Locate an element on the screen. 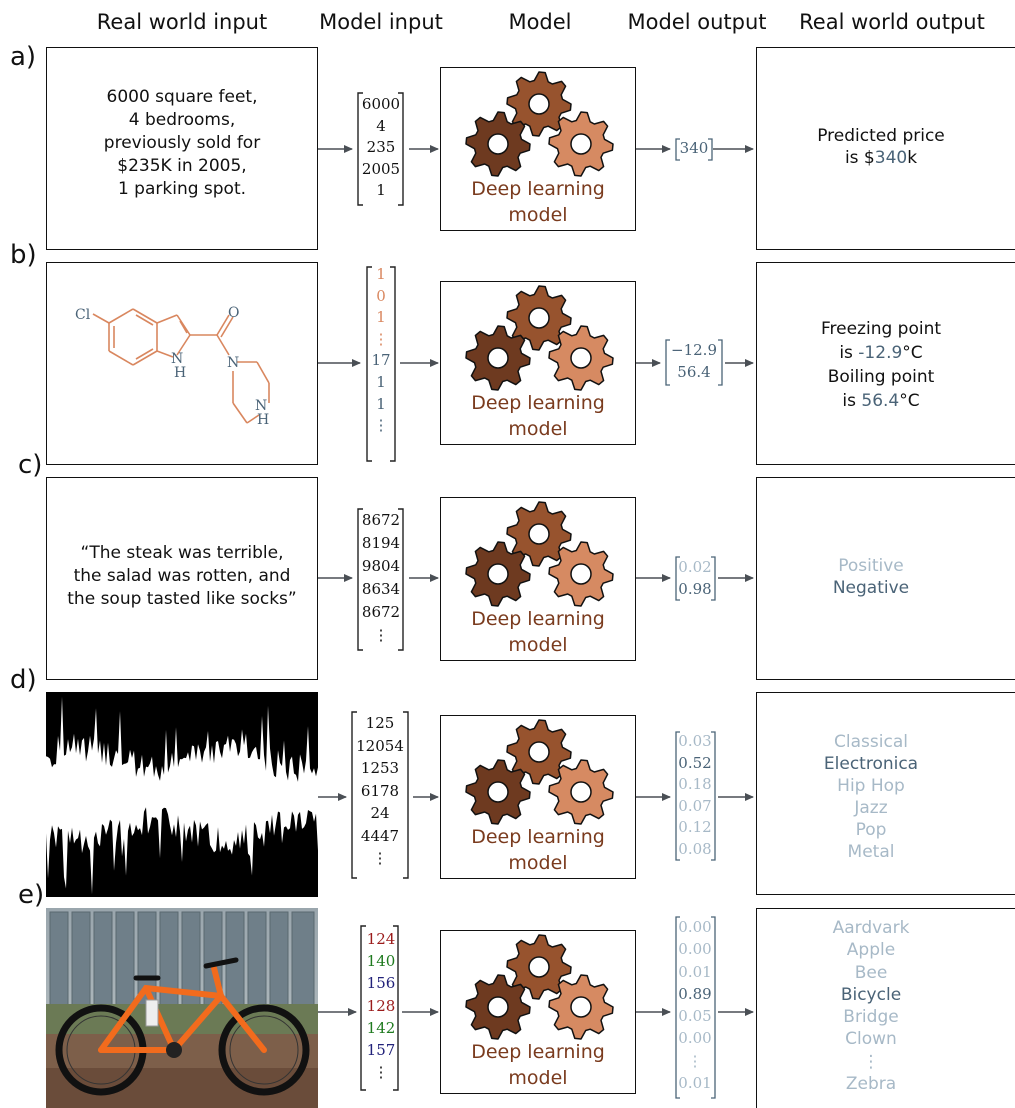 The width and height of the screenshot is (1015, 1108). class-positive: Positive is located at coordinates (871, 566).